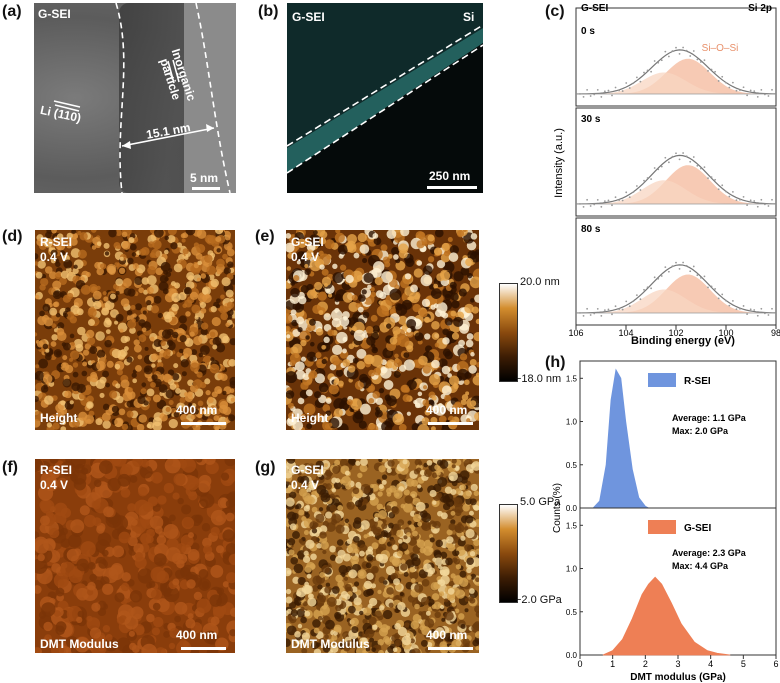 This screenshot has width=780, height=683. Describe the element at coordinates (382, 330) in the screenshot. I see `afm-height-g` at that location.